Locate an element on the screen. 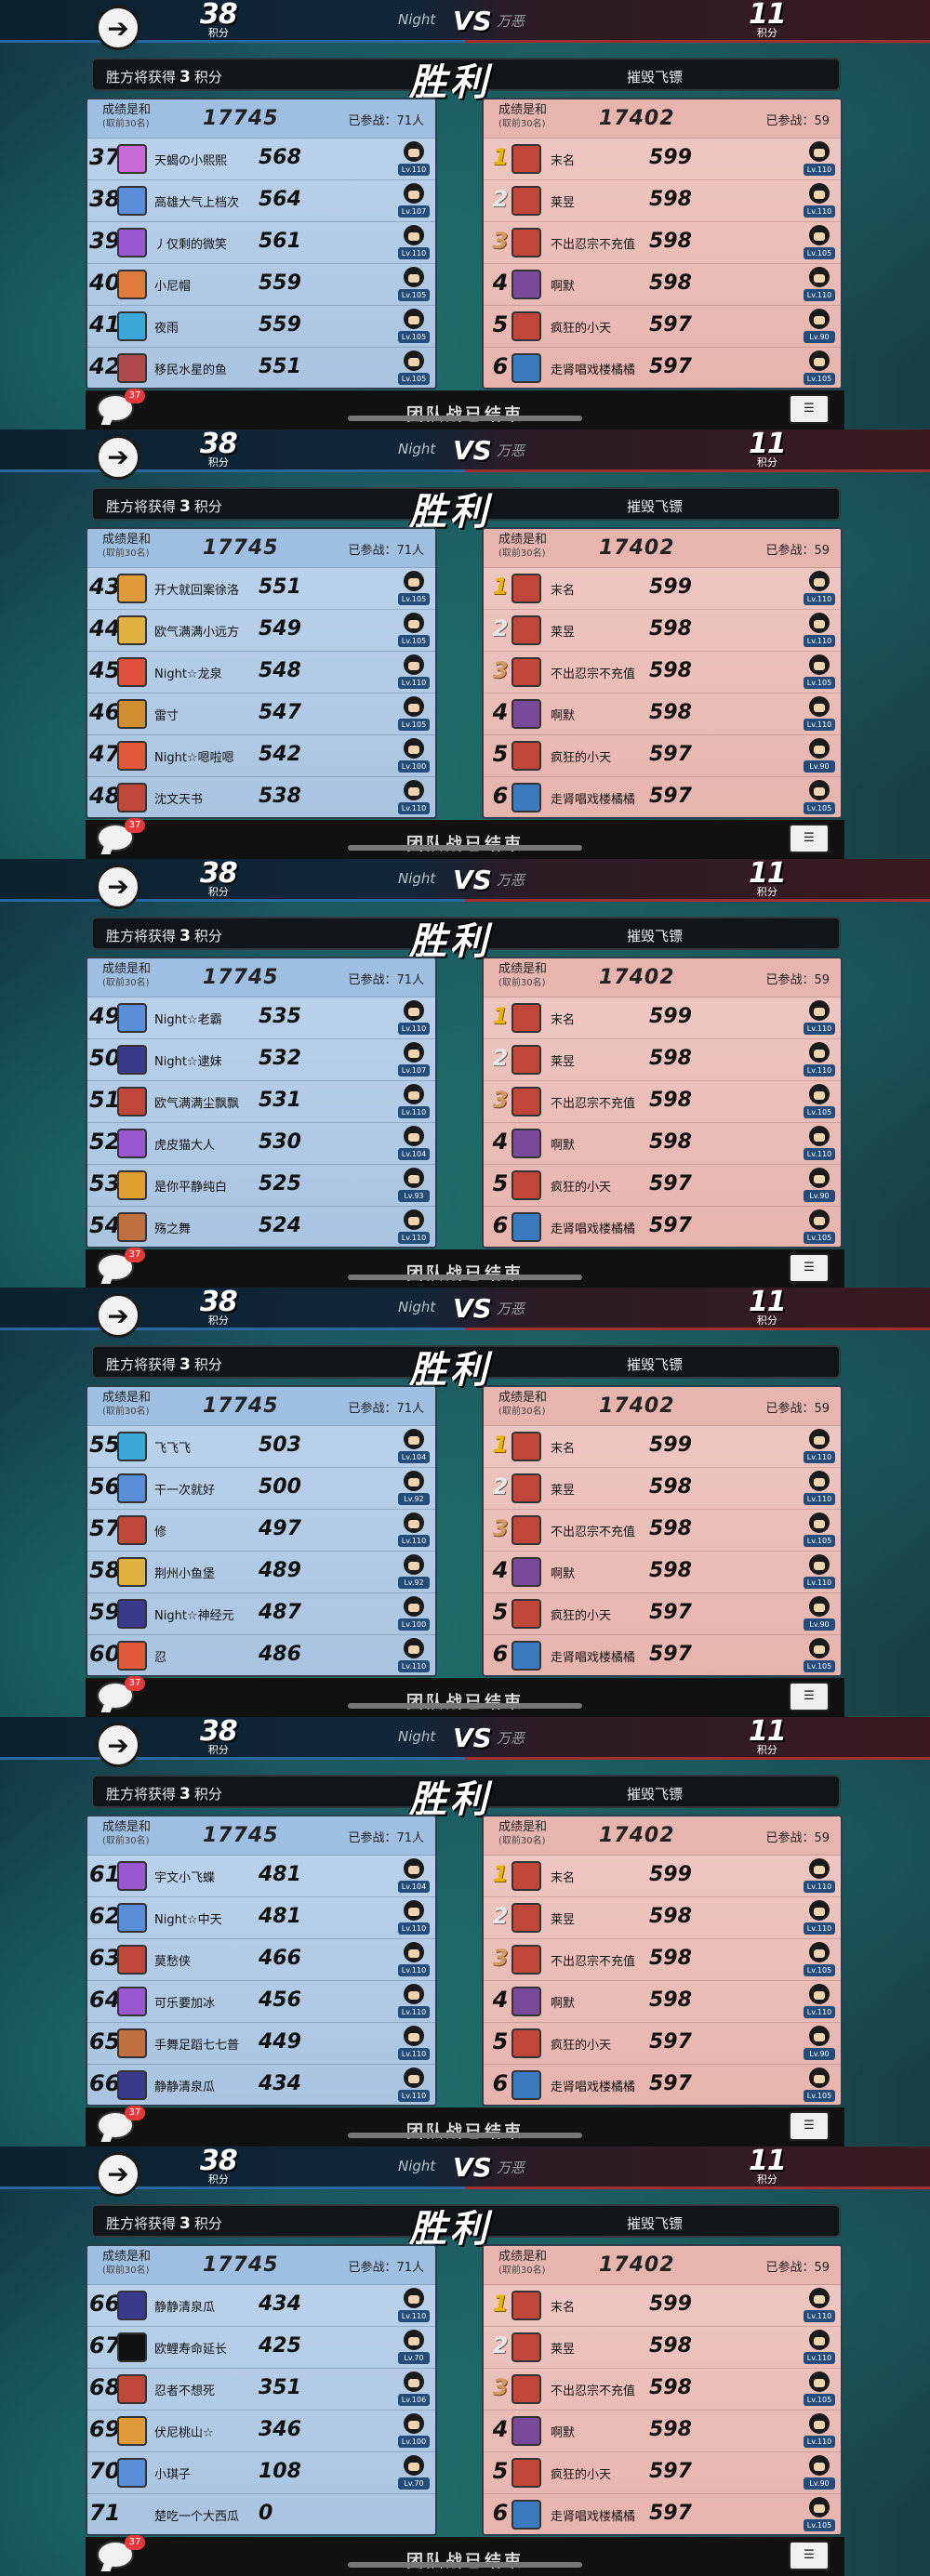 The width and height of the screenshot is (930, 2576). rank-row: 51 欧气满满尘飘飘 531 Lv.110 is located at coordinates (261, 1102).